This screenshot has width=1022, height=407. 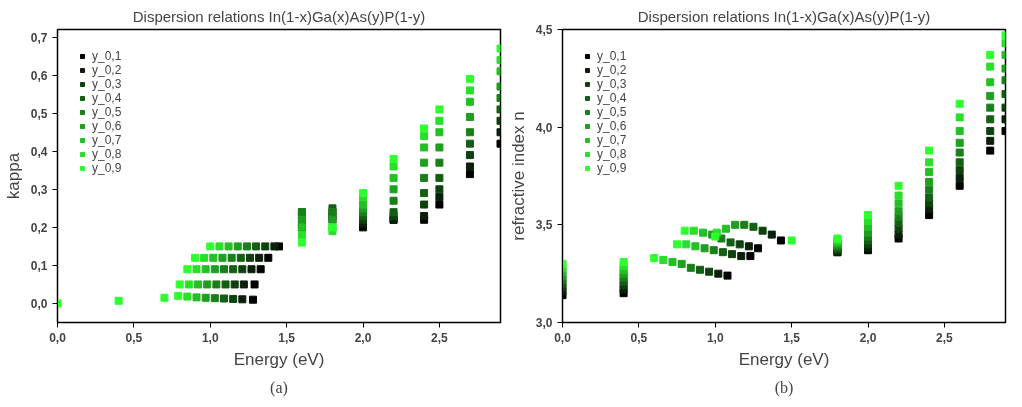 What do you see at coordinates (39, 75) in the screenshot?
I see `y-tick-label: 0,6` at bounding box center [39, 75].